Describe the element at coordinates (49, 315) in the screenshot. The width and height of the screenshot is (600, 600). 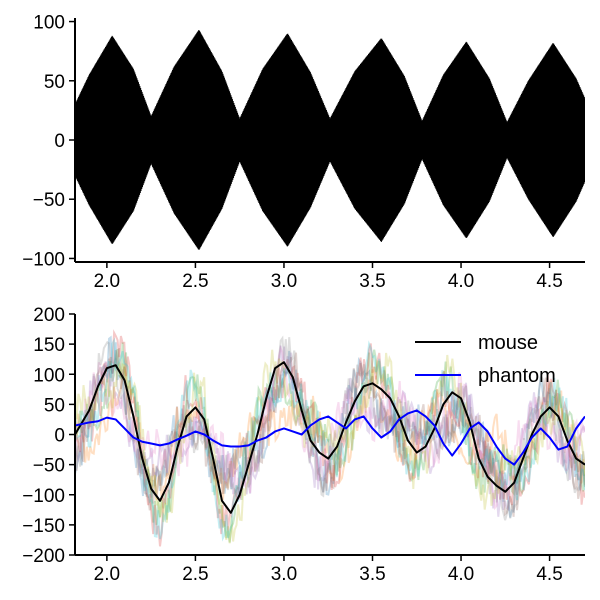
I see `y-tick-label: 200` at that location.